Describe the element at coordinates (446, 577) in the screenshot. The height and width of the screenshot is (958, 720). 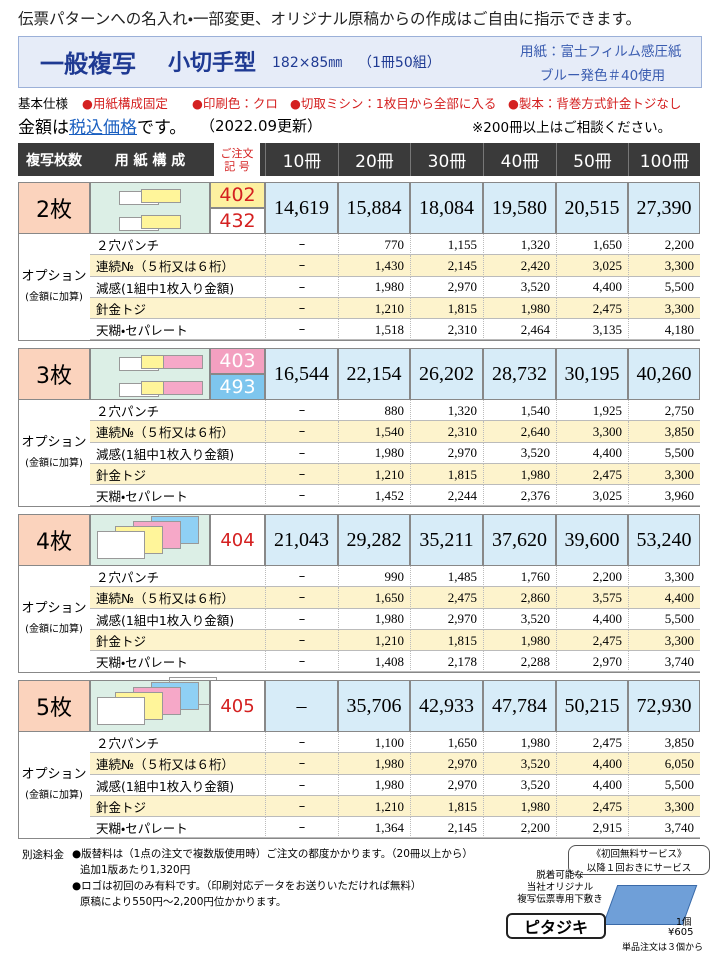
I see `option-price: 1,485` at that location.